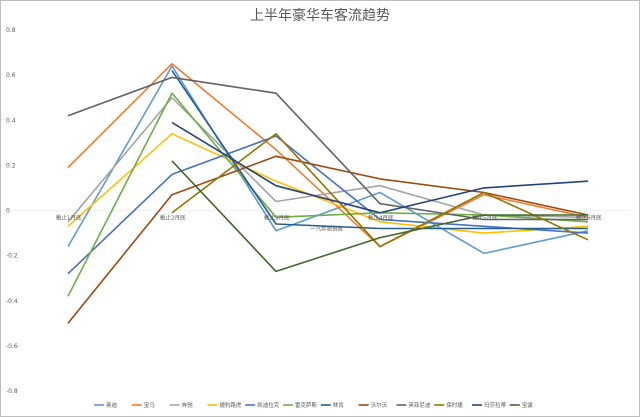  Describe the element at coordinates (306, 405) in the screenshot. I see `legend-label: 雷克萨斯` at that location.